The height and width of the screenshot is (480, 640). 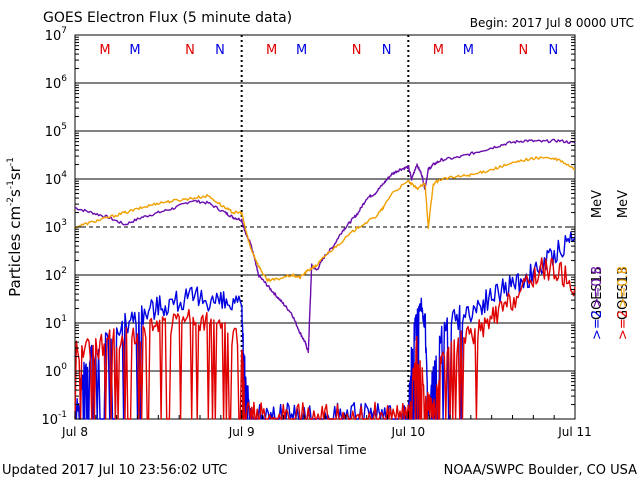 What do you see at coordinates (597, 287) in the screenshot?
I see `legend-gte08-goes15: >=0.8` at bounding box center [597, 287].